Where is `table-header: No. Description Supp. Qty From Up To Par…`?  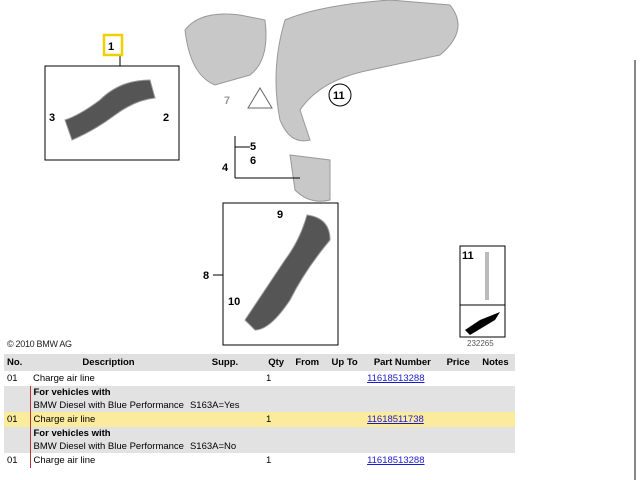 table-header: No. Description Supp. Qty From Up To Par… is located at coordinates (259, 362).